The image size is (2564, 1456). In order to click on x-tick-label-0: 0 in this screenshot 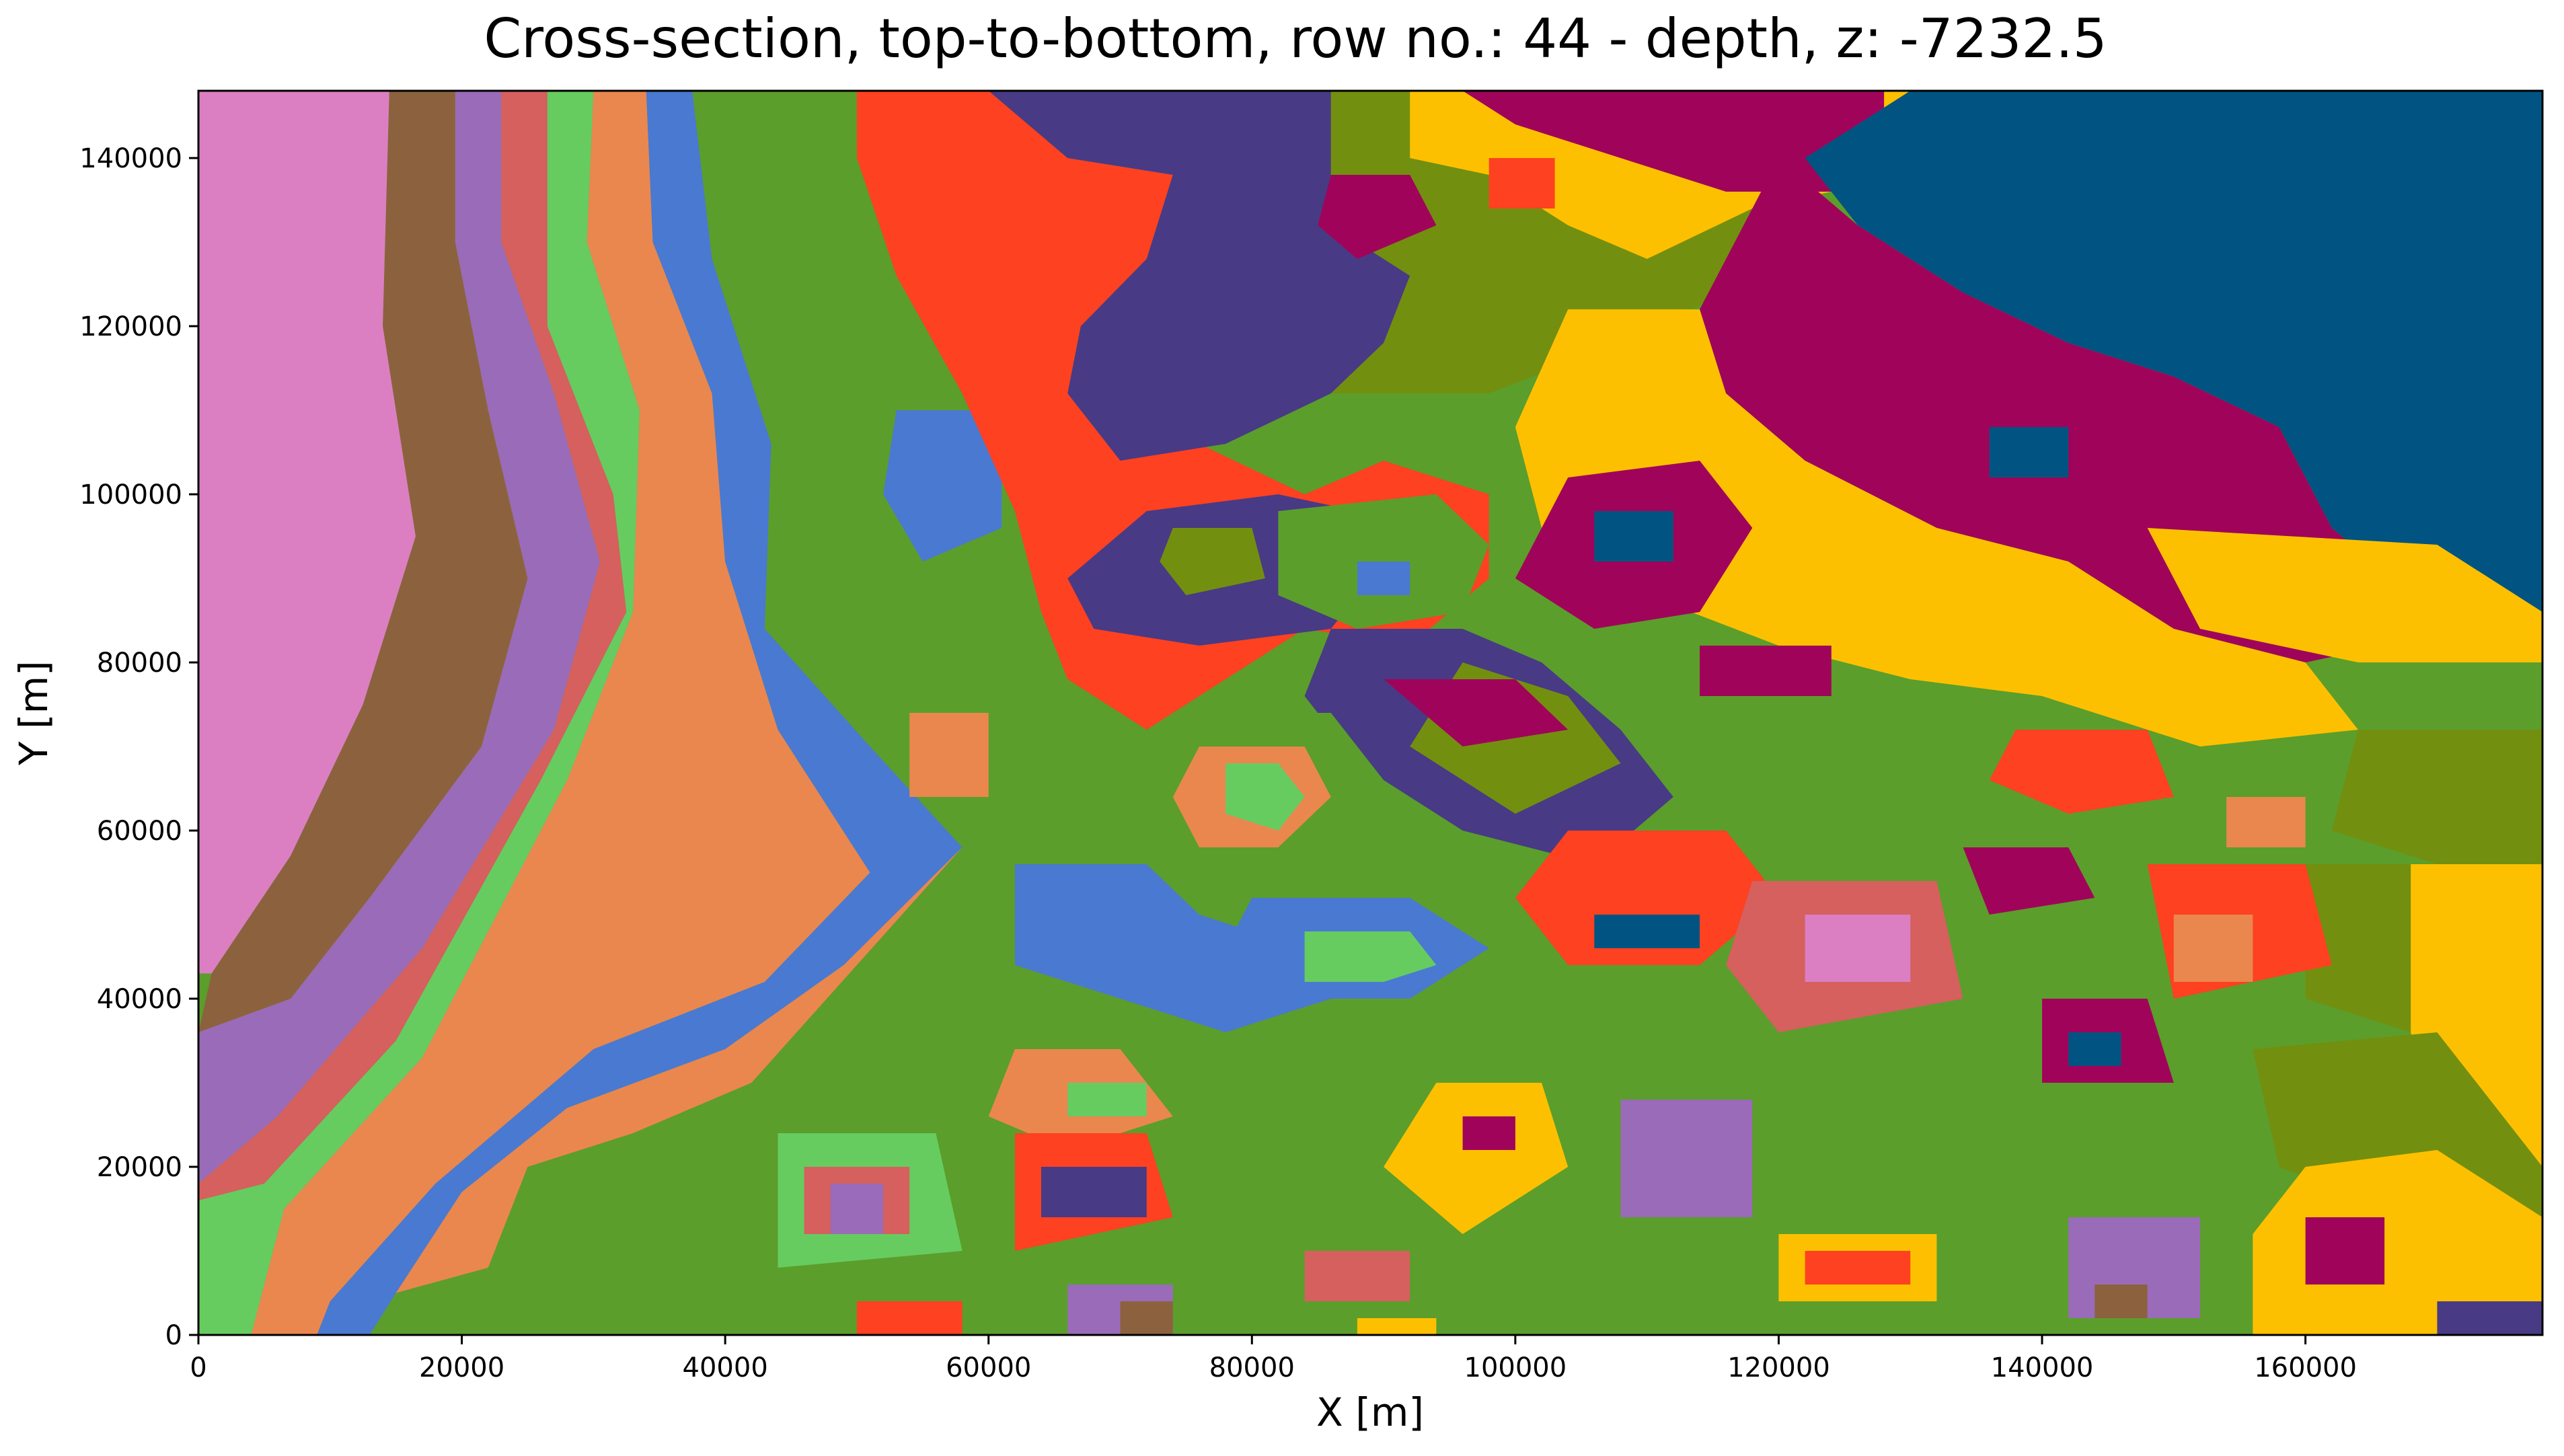, I will do `click(198, 1367)`.